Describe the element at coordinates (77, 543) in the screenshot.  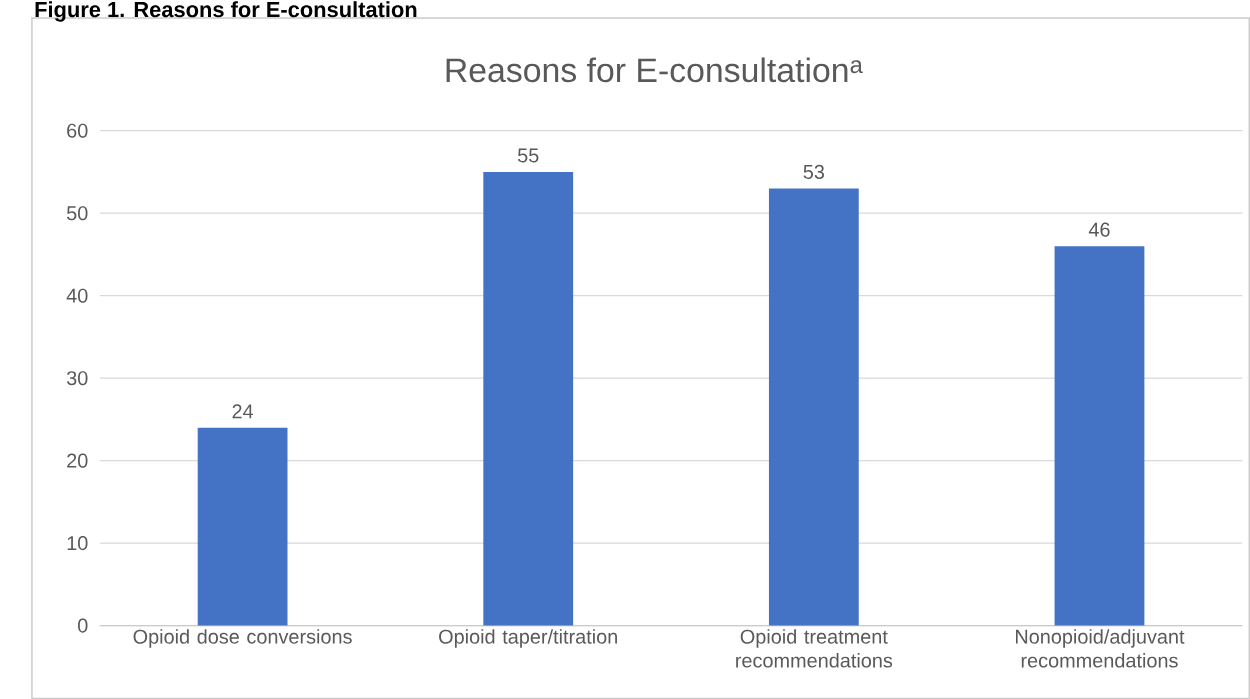
I see `y-tick-label: 10` at that location.